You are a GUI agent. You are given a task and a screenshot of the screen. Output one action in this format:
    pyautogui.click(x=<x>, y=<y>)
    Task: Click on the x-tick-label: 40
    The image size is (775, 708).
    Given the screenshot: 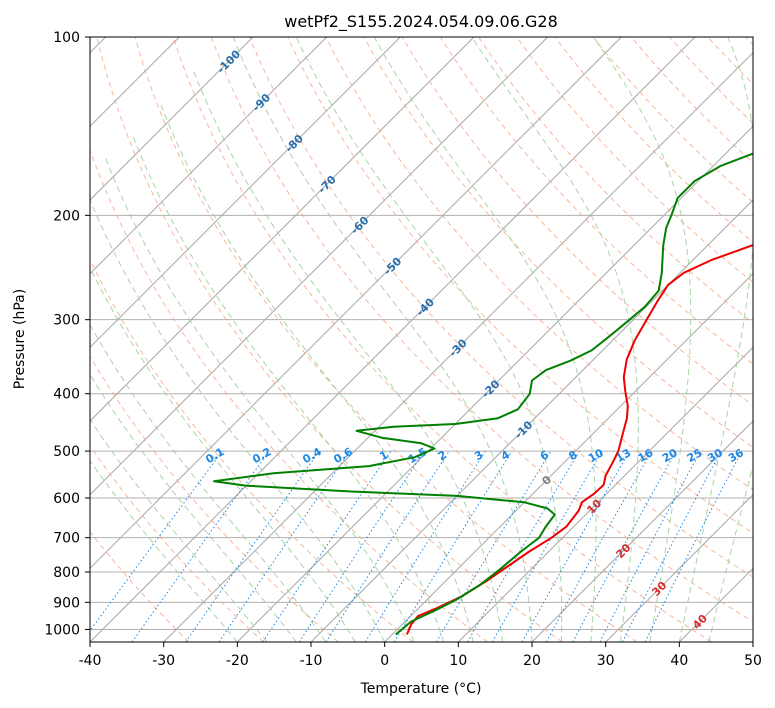 What is the action you would take?
    pyautogui.click(x=679, y=661)
    